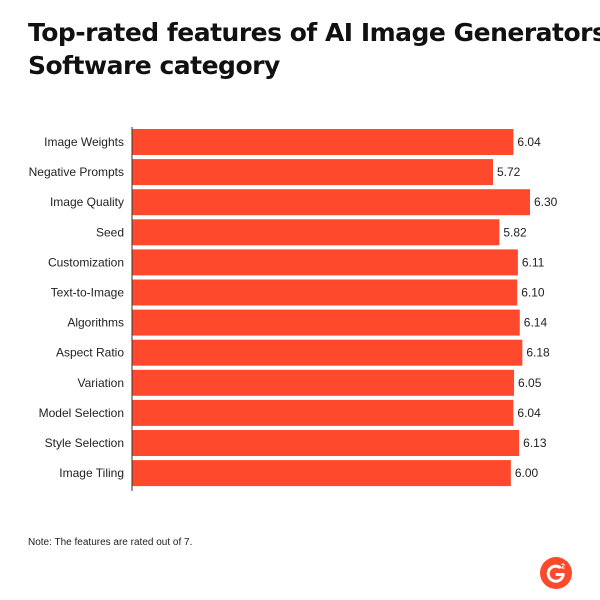 The width and height of the screenshot is (600, 600). What do you see at coordinates (87, 202) in the screenshot?
I see `category-label: Image Quality` at bounding box center [87, 202].